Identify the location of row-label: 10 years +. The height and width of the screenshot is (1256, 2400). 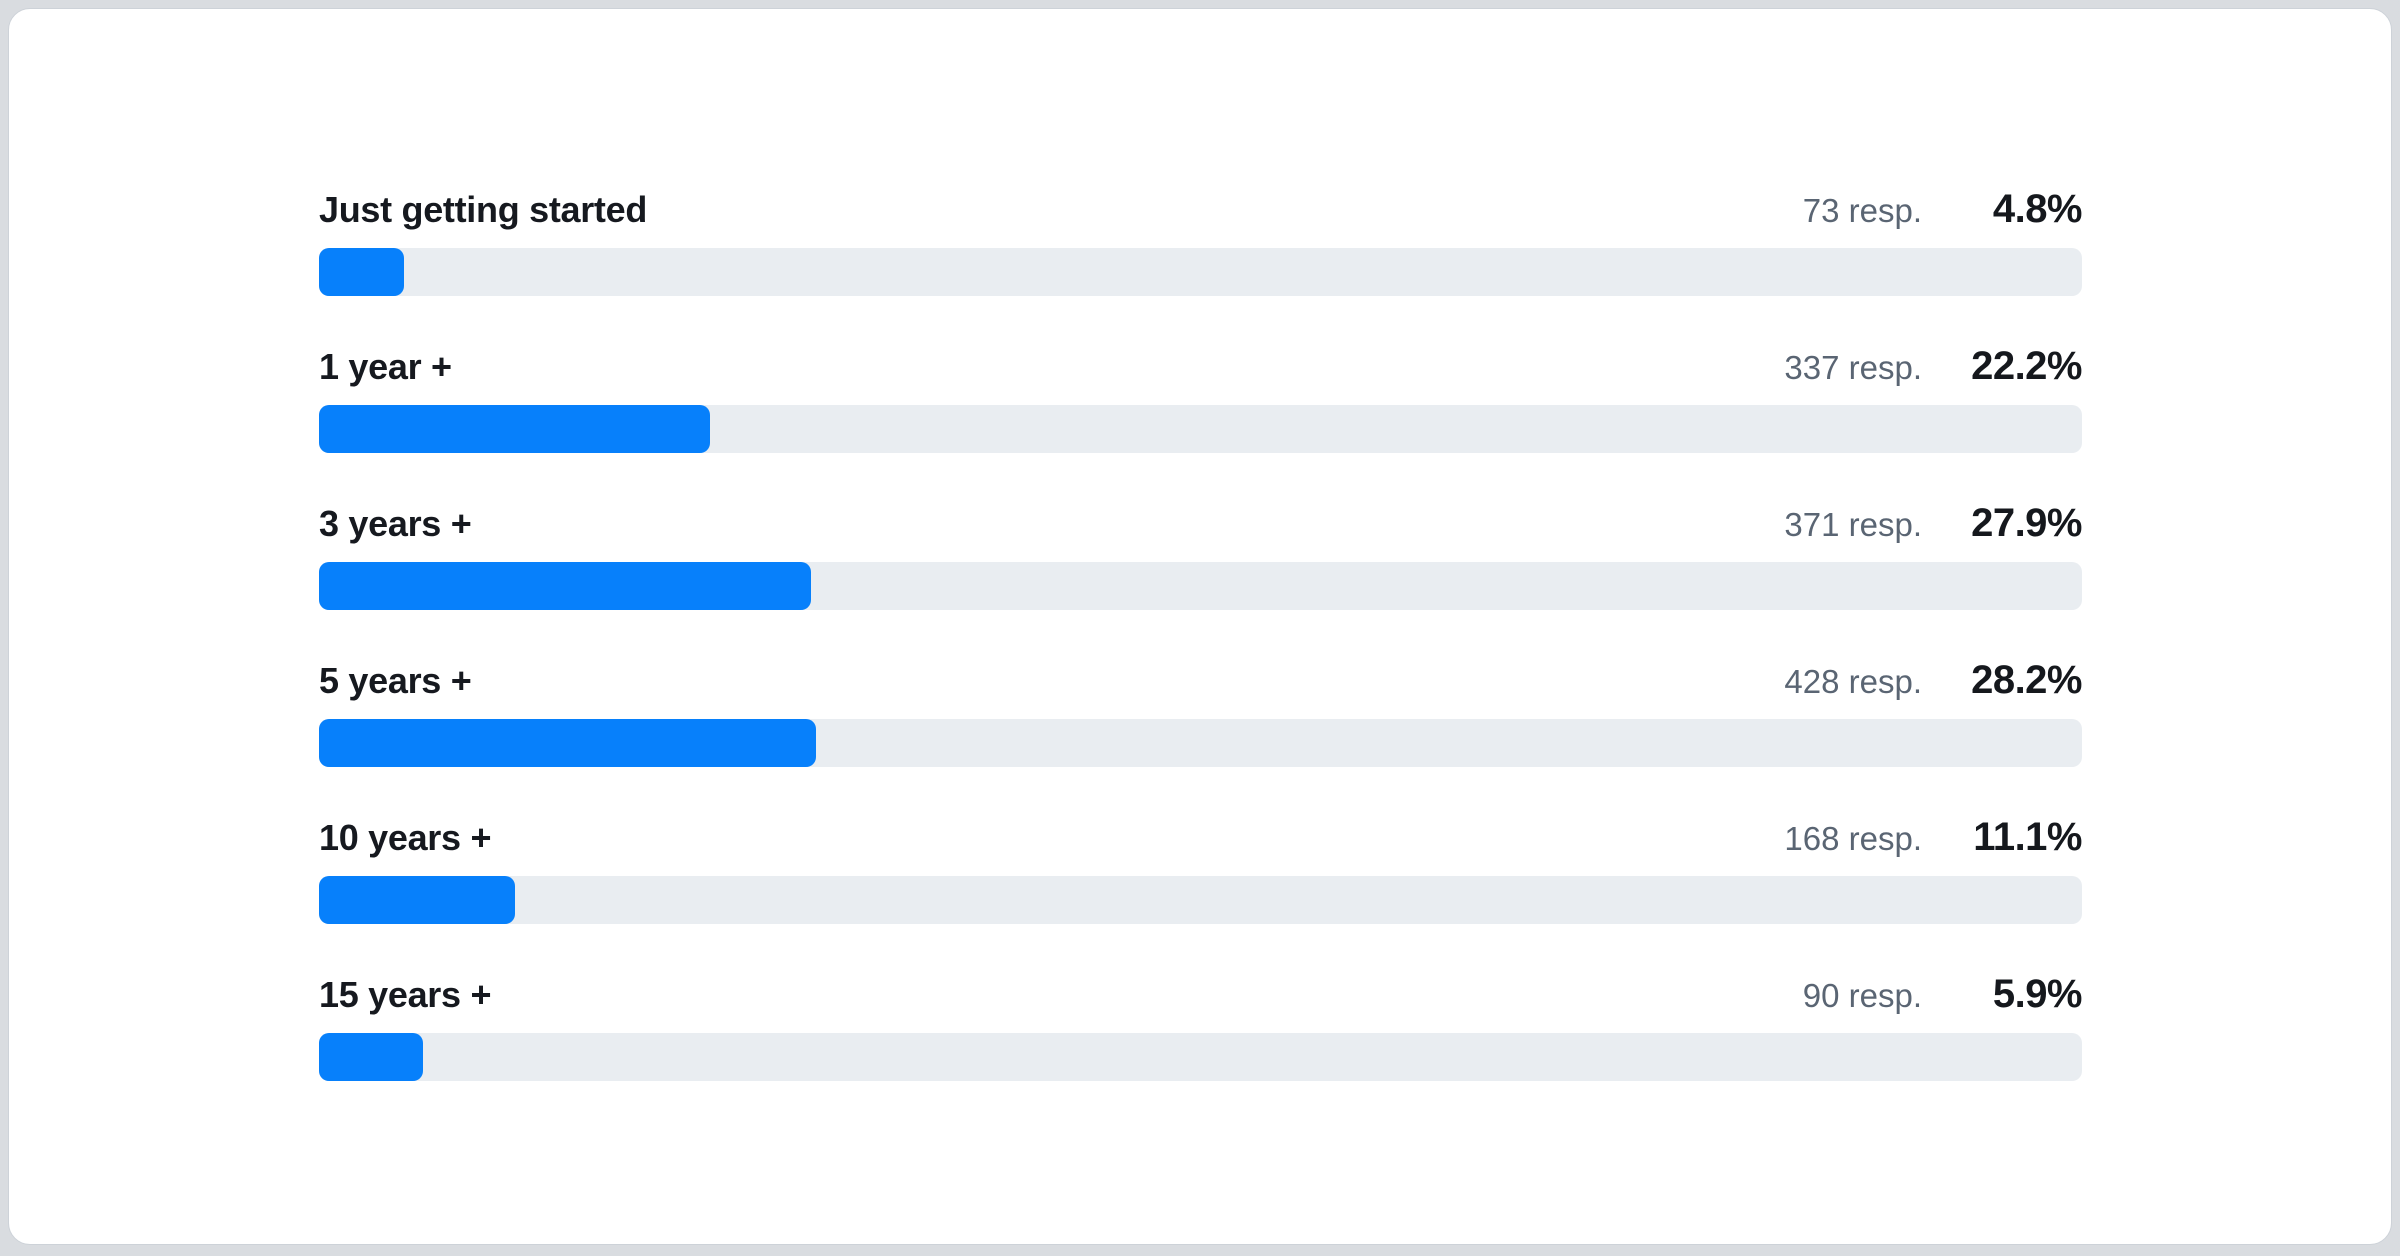
(405, 837).